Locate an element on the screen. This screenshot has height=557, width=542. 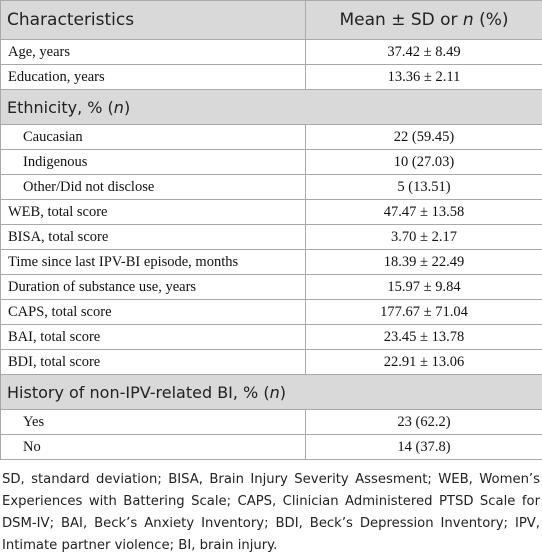
row-value: 22 (59.45) is located at coordinates (424, 137).